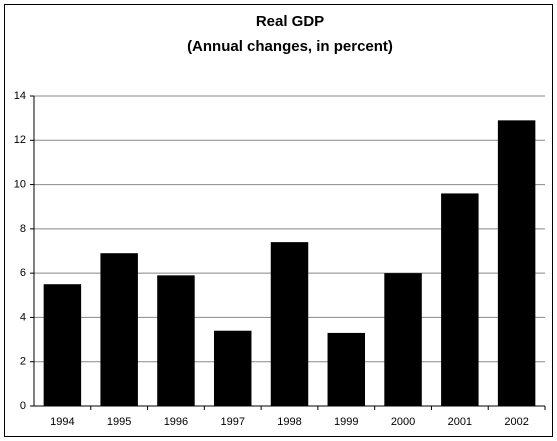 Image resolution: width=557 pixels, height=441 pixels. What do you see at coordinates (176, 422) in the screenshot?
I see `x-tick-label: 1996` at bounding box center [176, 422].